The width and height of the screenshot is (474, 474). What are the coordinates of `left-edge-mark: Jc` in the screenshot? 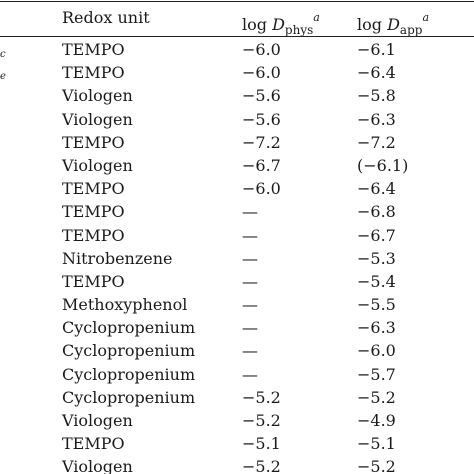 It's located at (3, 56).